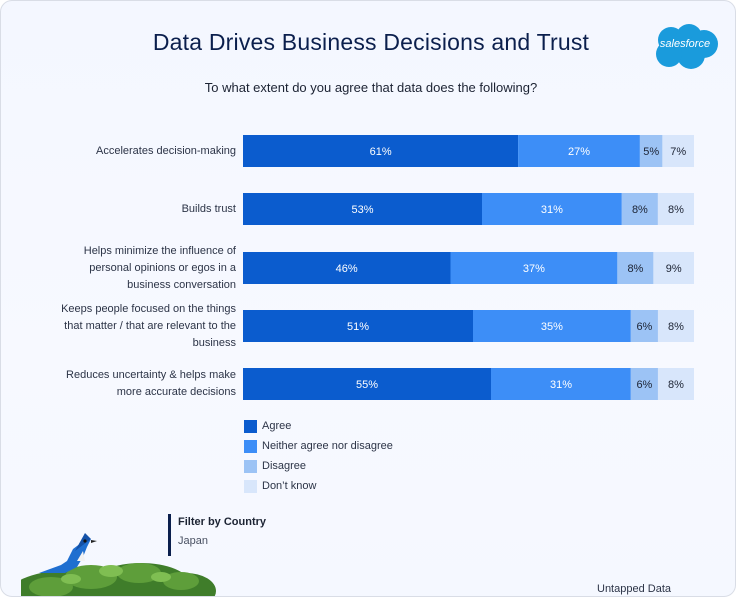 This screenshot has width=736, height=597. I want to click on bar-segment-row5-don-t-know, so click(675, 384).